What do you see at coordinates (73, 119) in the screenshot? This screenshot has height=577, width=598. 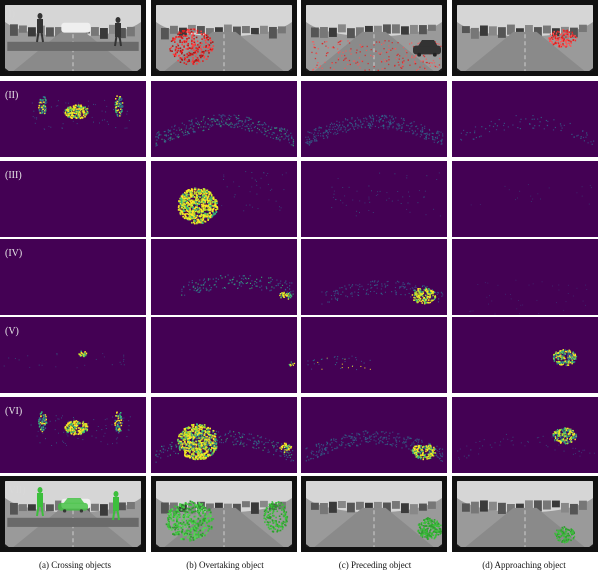 I see `panel-row2-crossing` at bounding box center [73, 119].